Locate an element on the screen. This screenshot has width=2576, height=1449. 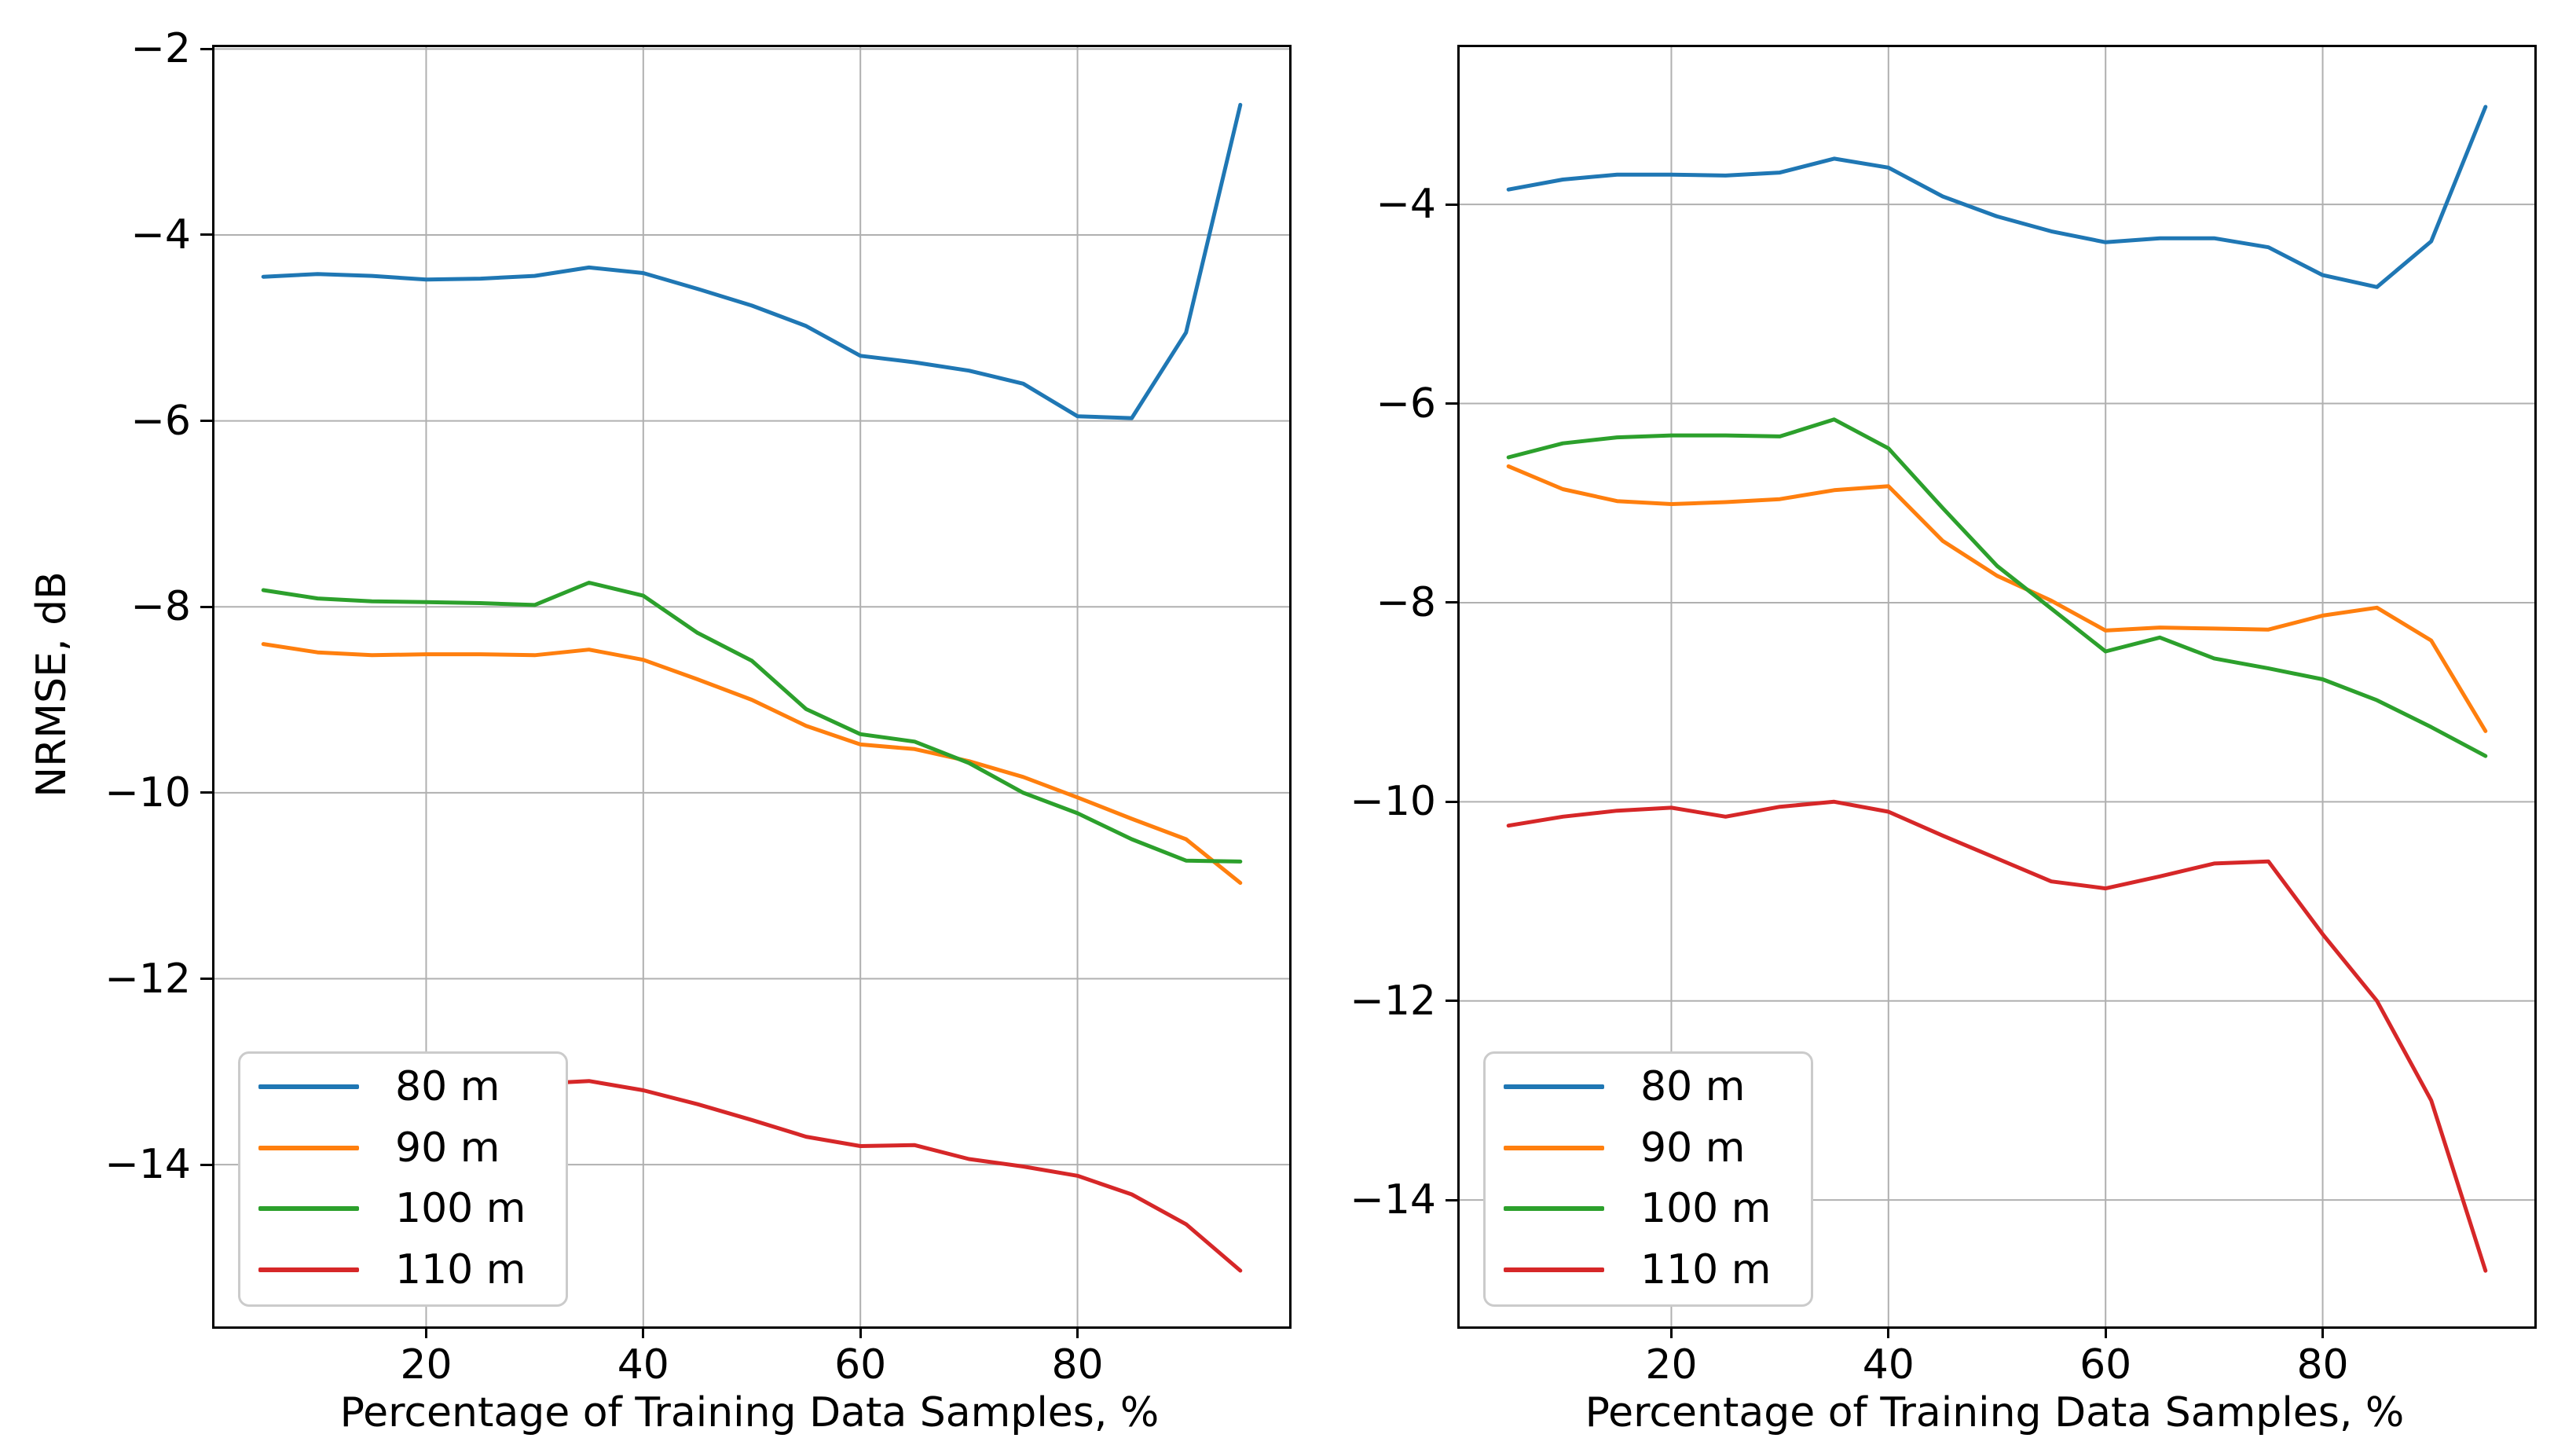
series-line-110m is located at coordinates (1997, 1036).